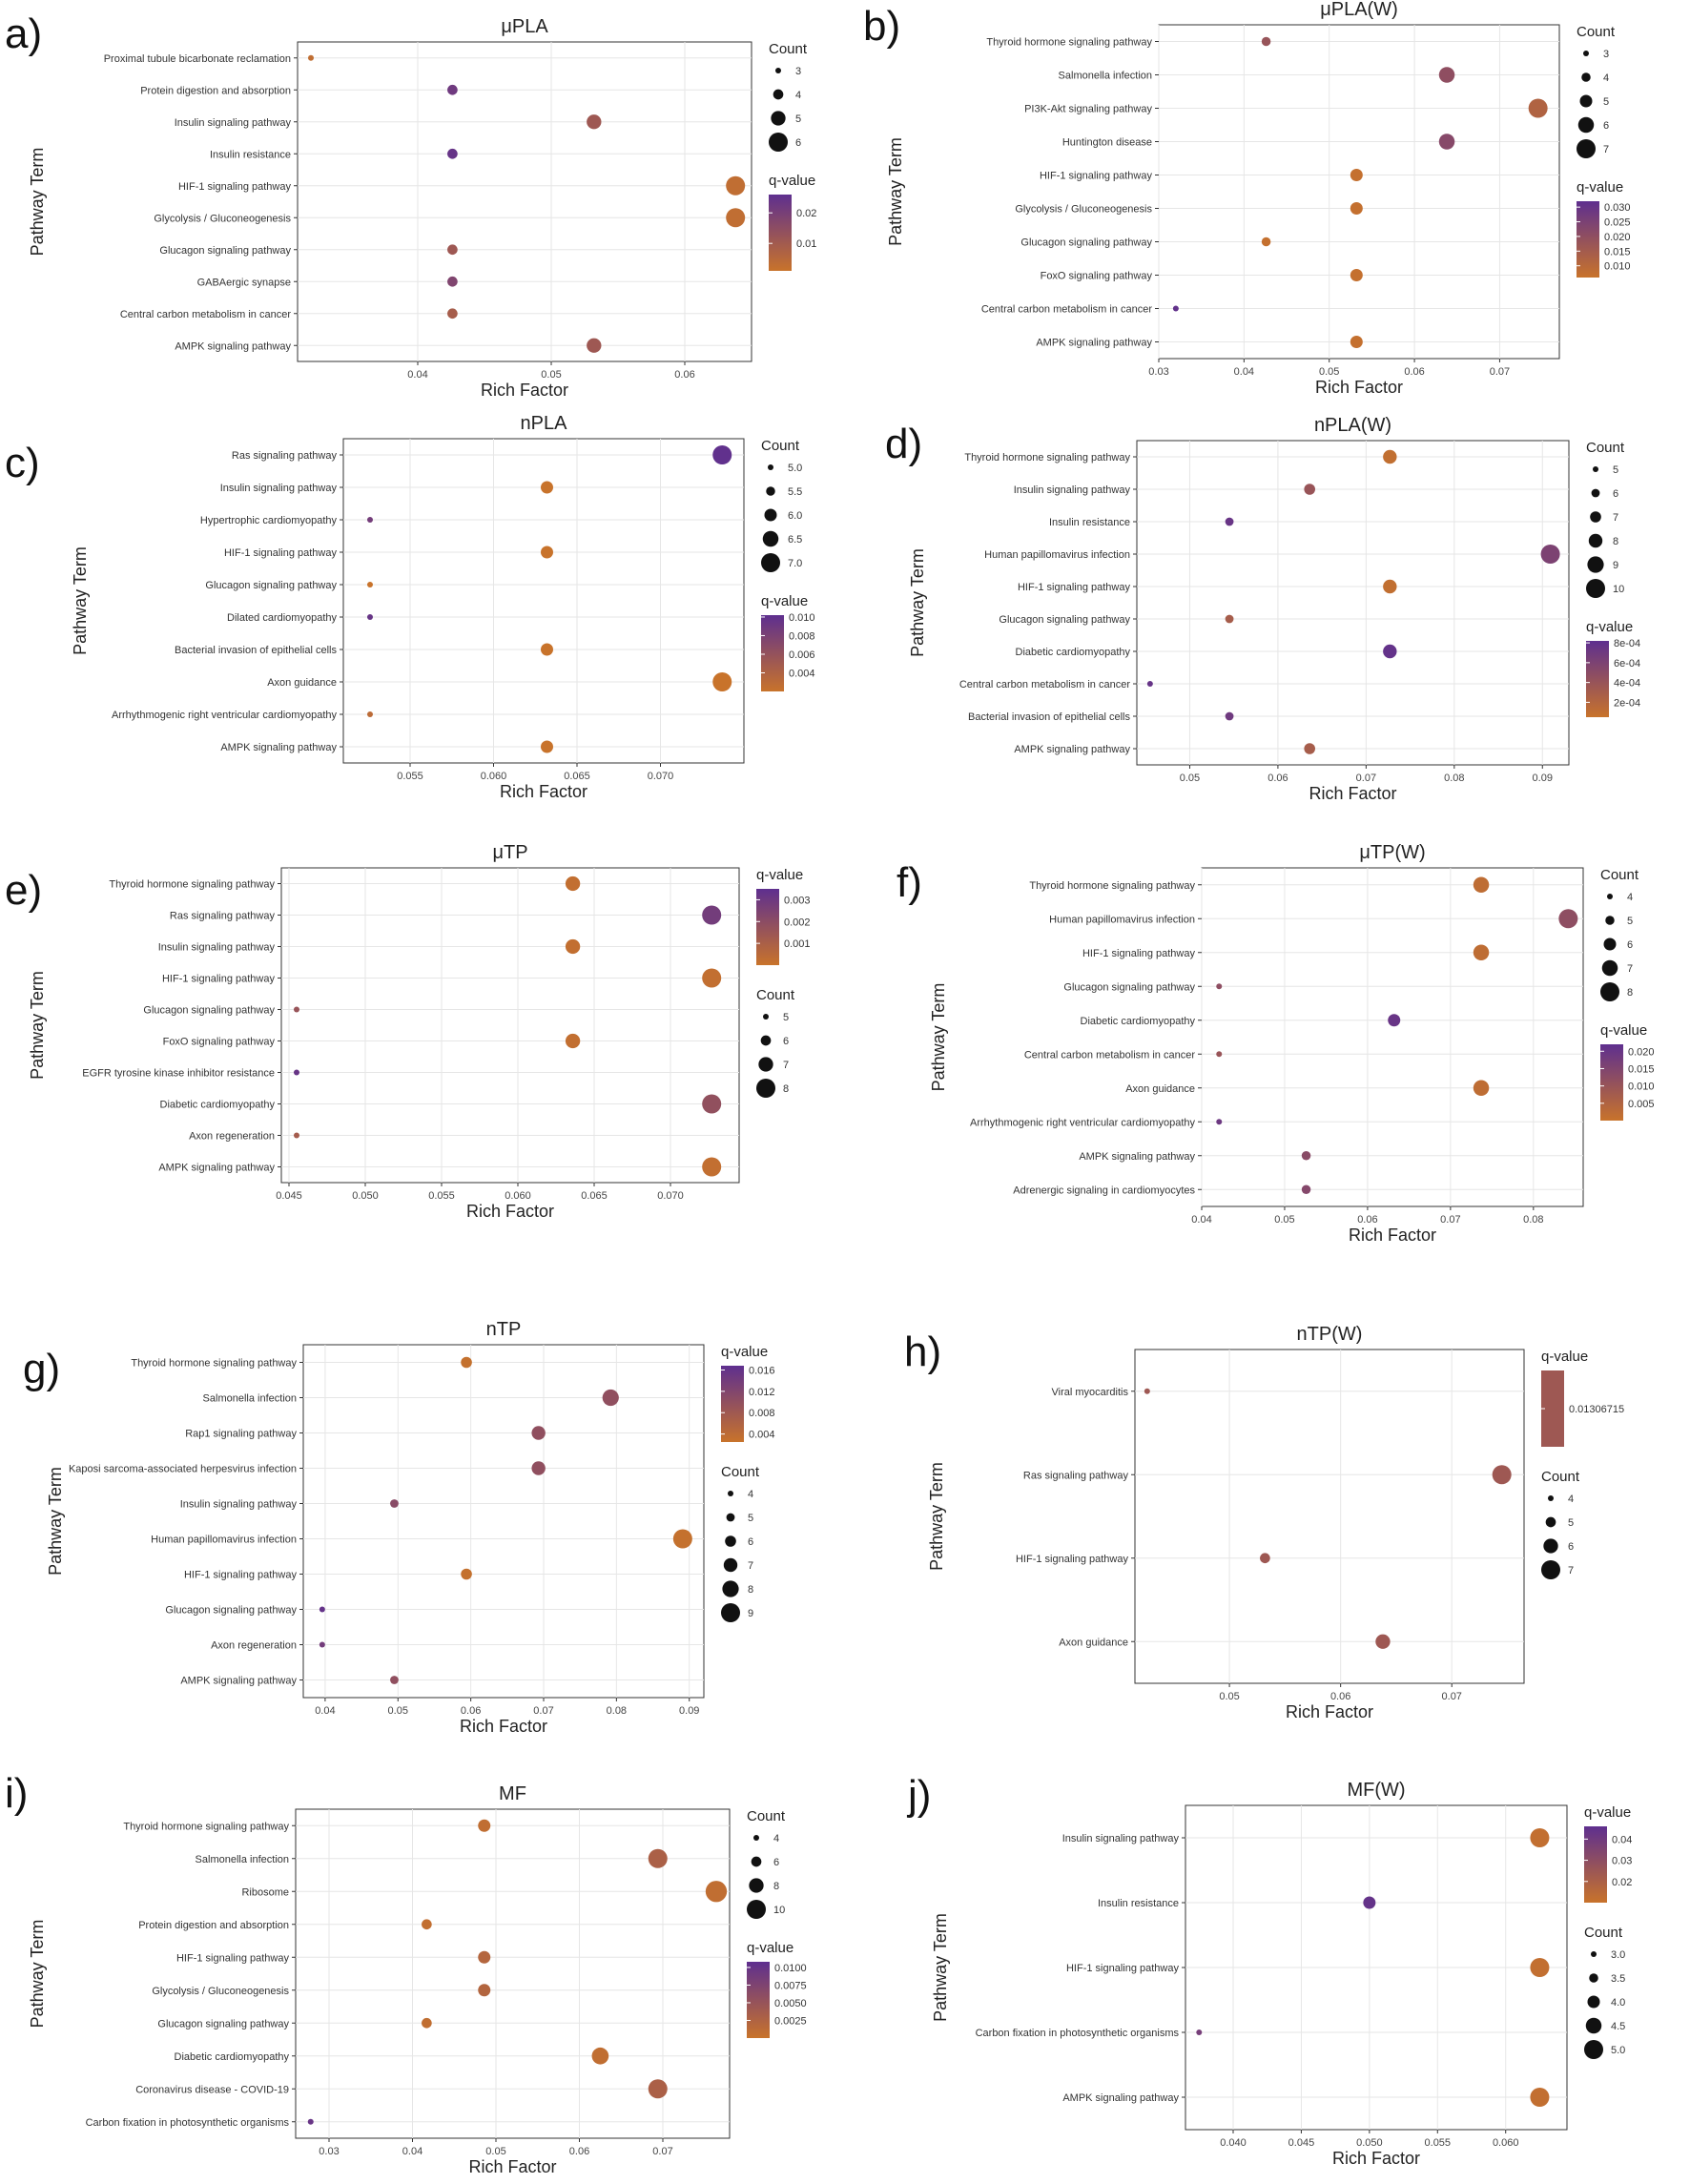 The width and height of the screenshot is (1690, 2184). What do you see at coordinates (790, 1969) in the screenshot?
I see `q-colorbar-label: 0.0100` at bounding box center [790, 1969].